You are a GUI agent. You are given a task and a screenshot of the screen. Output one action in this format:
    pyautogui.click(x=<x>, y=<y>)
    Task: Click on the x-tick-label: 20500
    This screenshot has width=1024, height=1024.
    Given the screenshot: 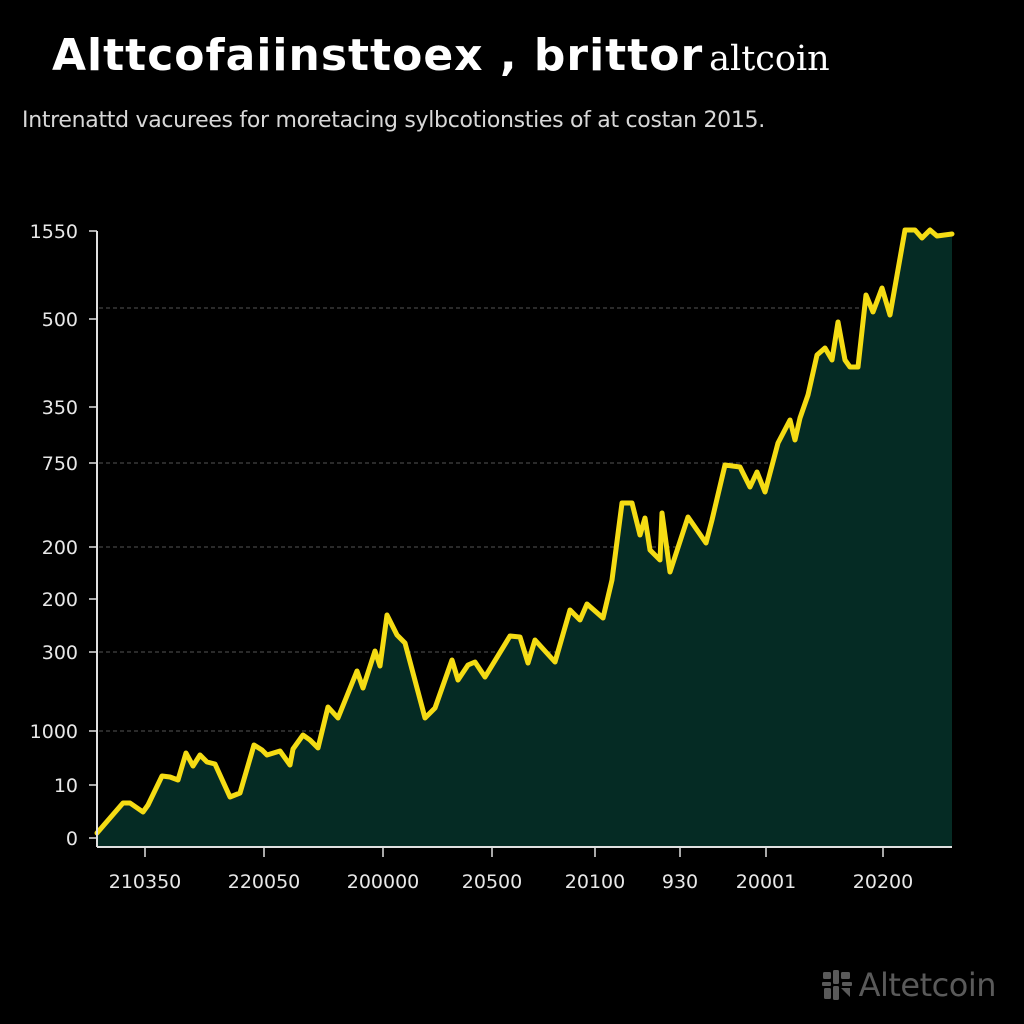 What is the action you would take?
    pyautogui.click(x=492, y=882)
    